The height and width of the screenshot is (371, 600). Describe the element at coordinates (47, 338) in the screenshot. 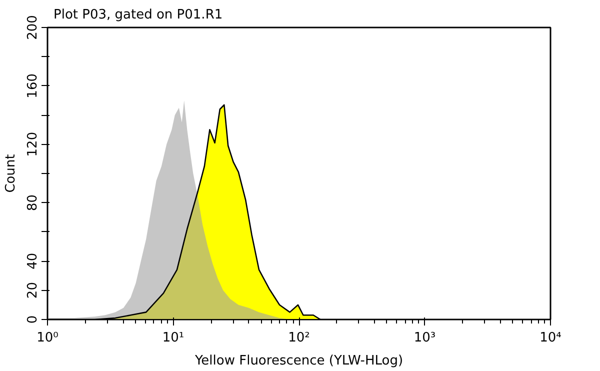

I see `x-tick-label: 10⁰` at that location.